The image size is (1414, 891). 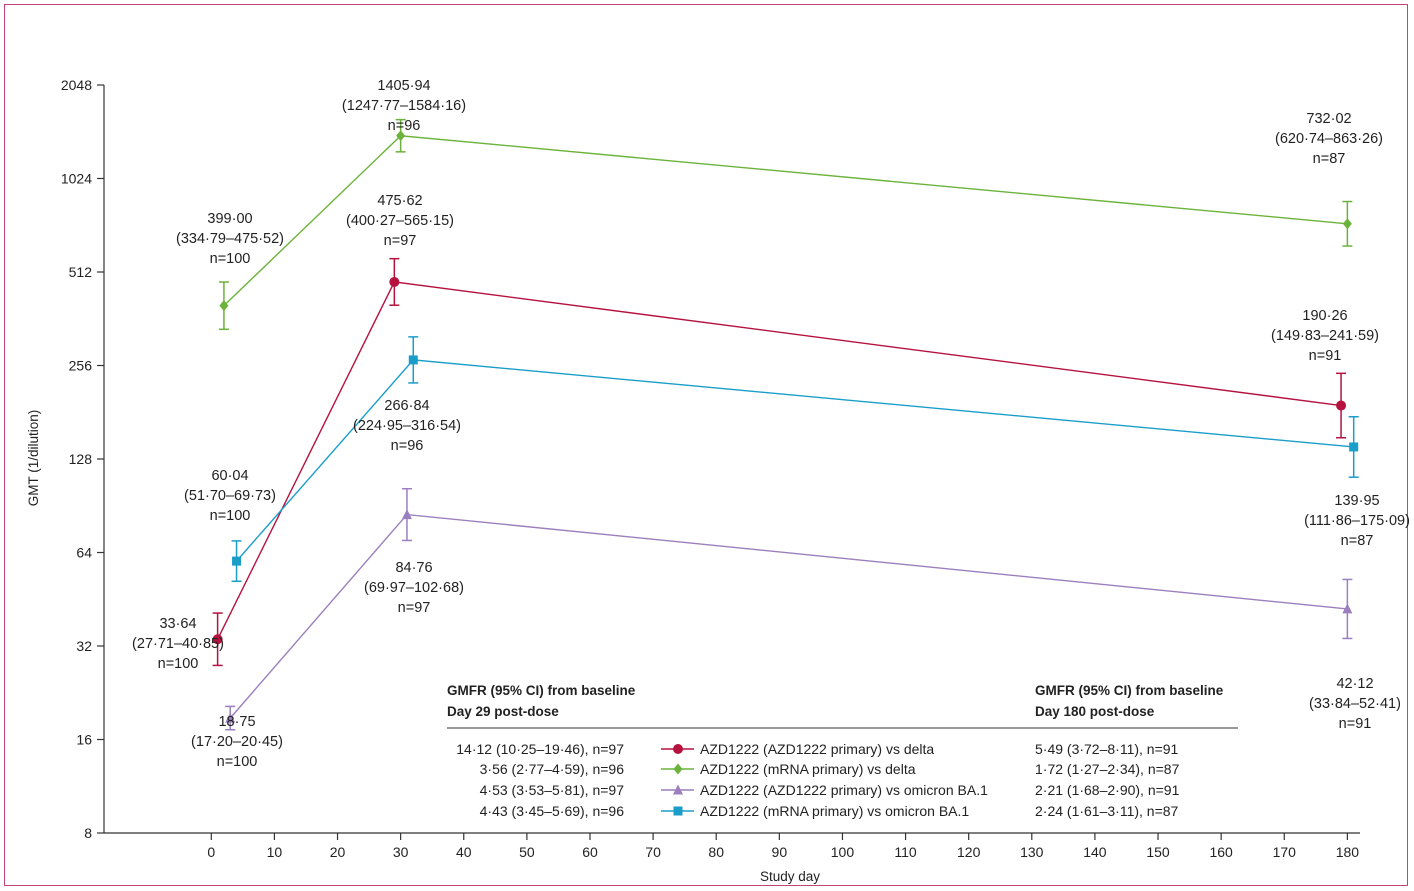 I want to click on gmfr-day29-value: 14·12 (10·25–19·46), n=97, so click(x=540, y=749).